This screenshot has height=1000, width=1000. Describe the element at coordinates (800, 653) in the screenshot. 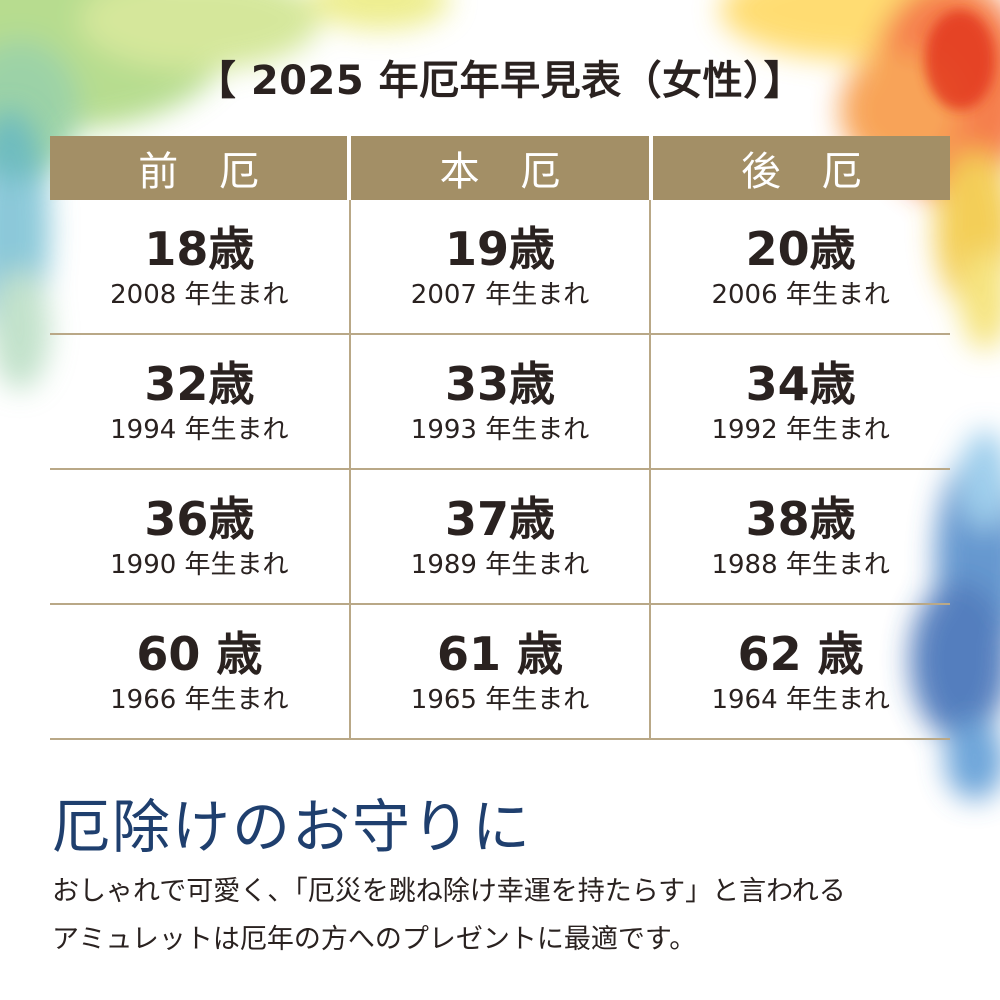

I see `age-value: 62 歳` at that location.